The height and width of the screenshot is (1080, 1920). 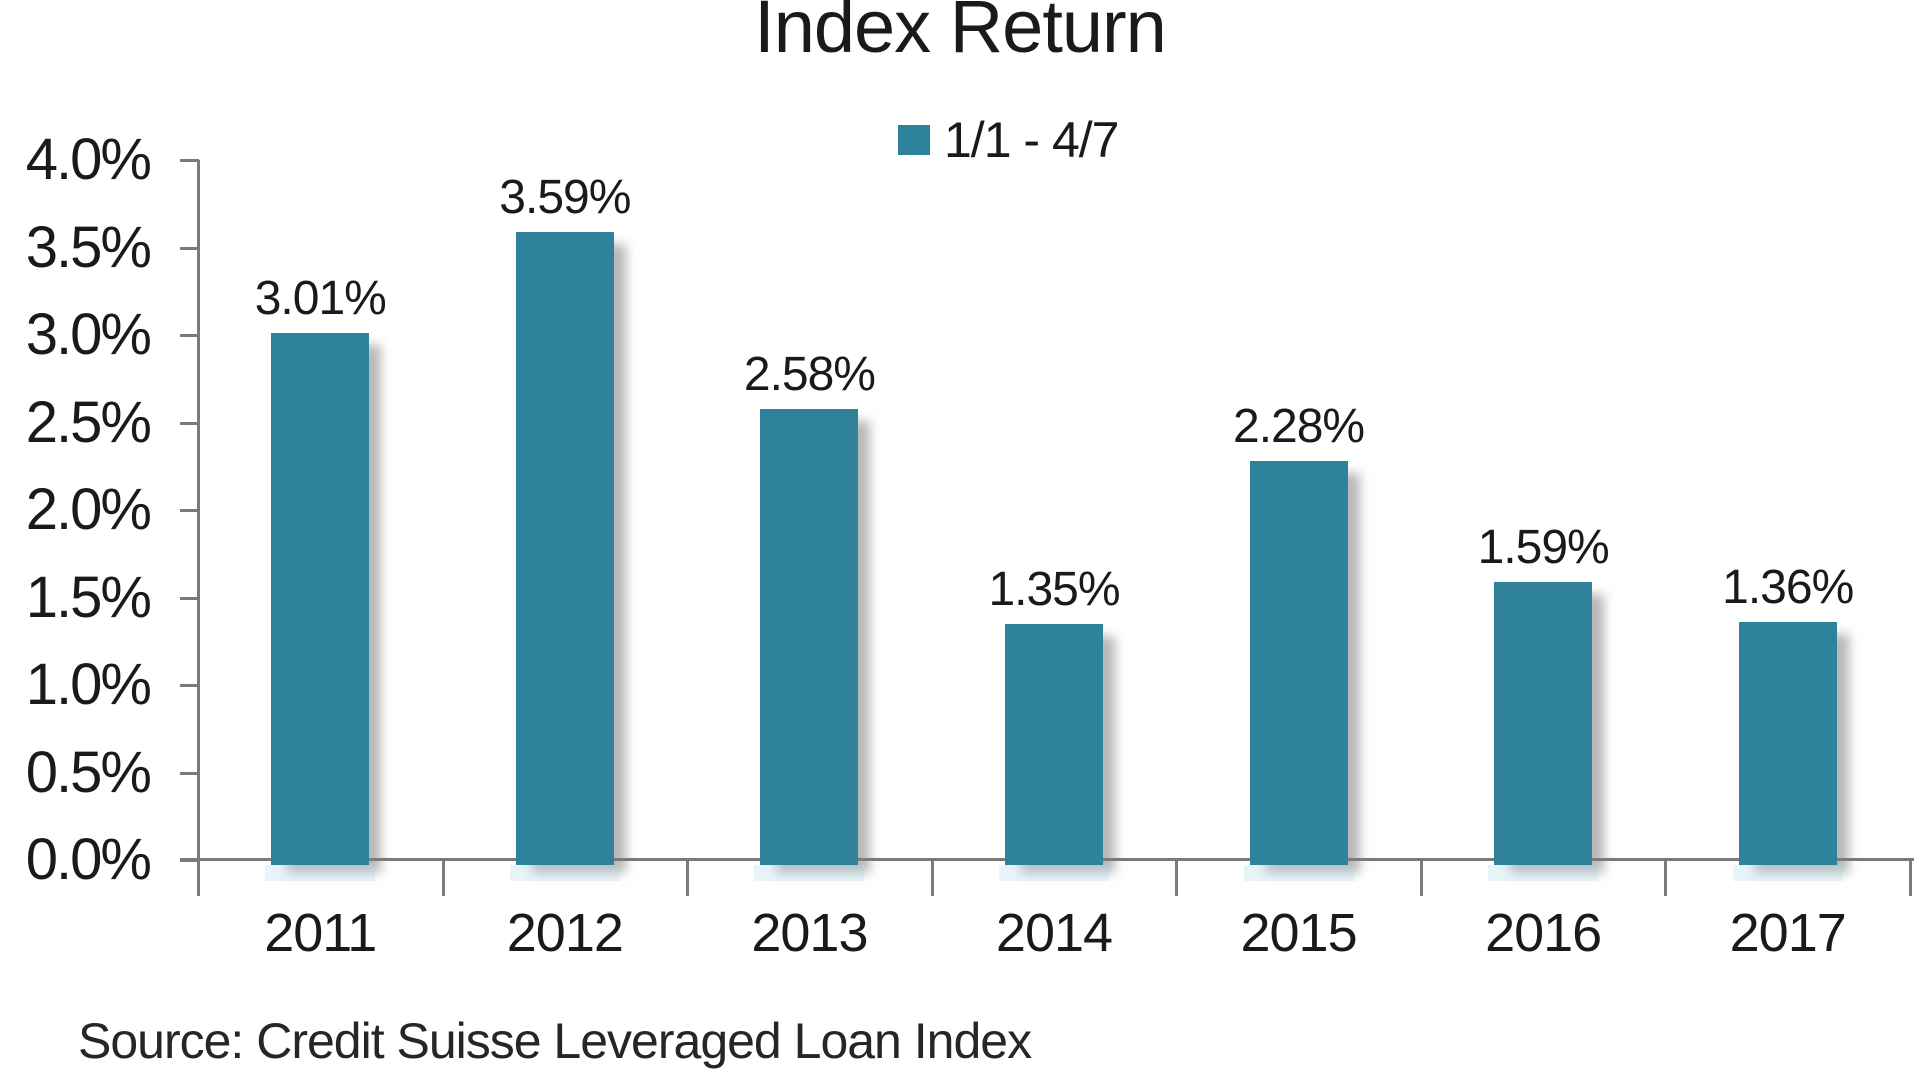 I want to click on bar-value-label: 3.59%, so click(x=565, y=197).